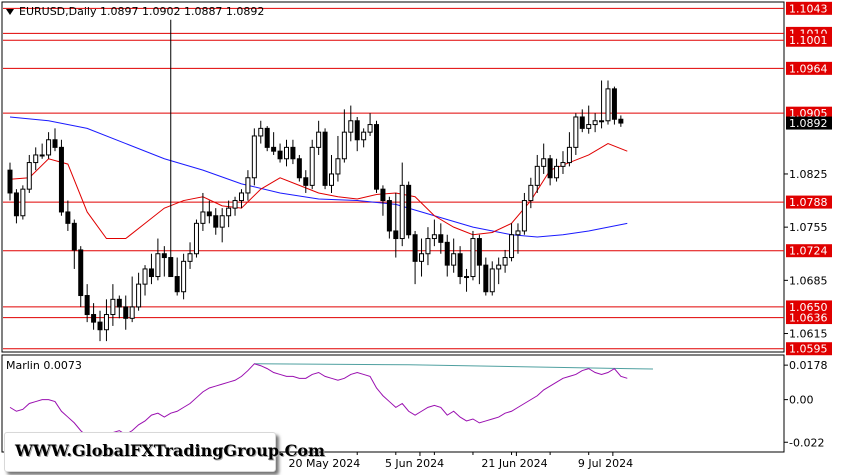  Describe the element at coordinates (170, 450) in the screenshot. I see `watermark-text: WWW.GlobalFXTradingGroup.Com` at that location.